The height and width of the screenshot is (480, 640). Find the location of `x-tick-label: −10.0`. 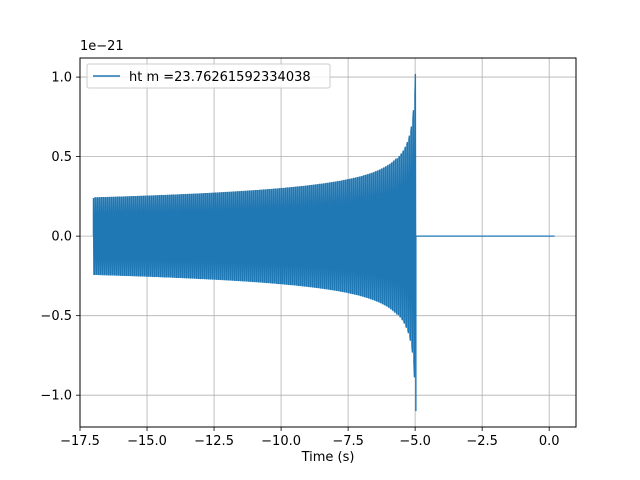

x-tick-label: −10.0 is located at coordinates (281, 441).